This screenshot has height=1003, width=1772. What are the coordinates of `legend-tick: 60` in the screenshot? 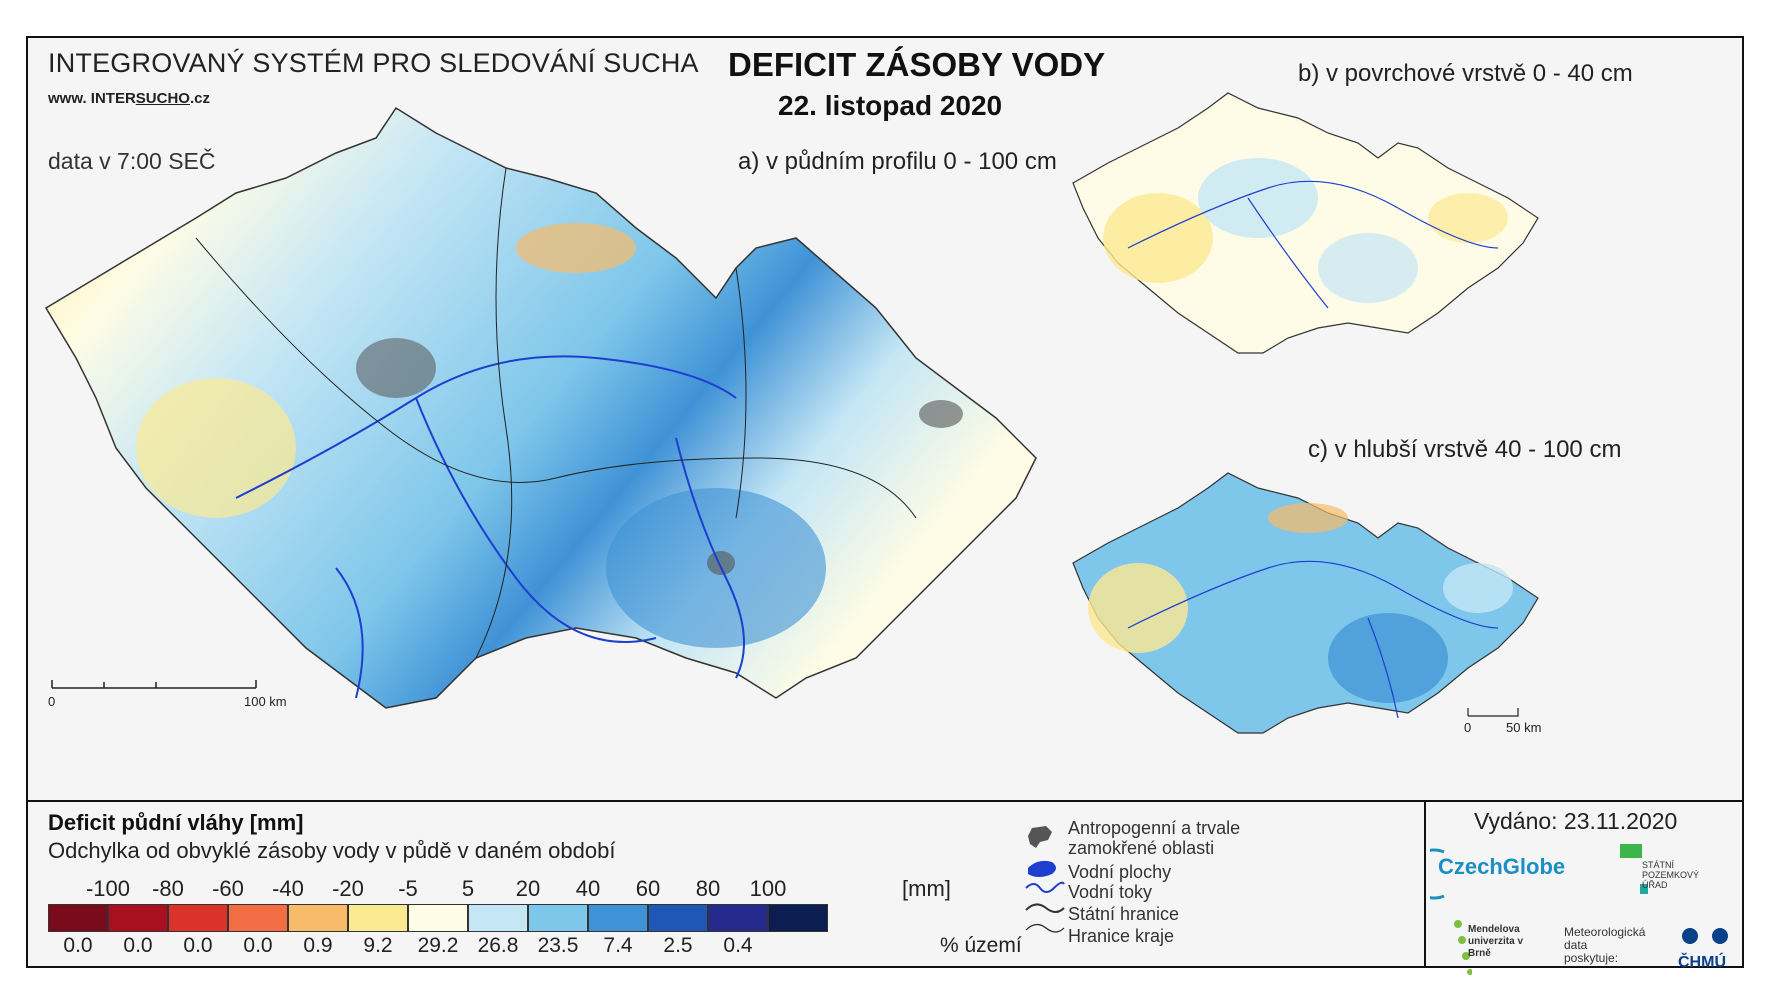 It's located at (648, 888).